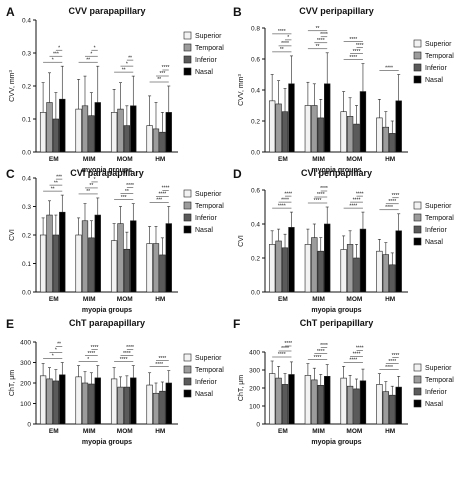 The image size is (474, 479). I want to click on y-tick-label: 0.3, so click(26, 54).